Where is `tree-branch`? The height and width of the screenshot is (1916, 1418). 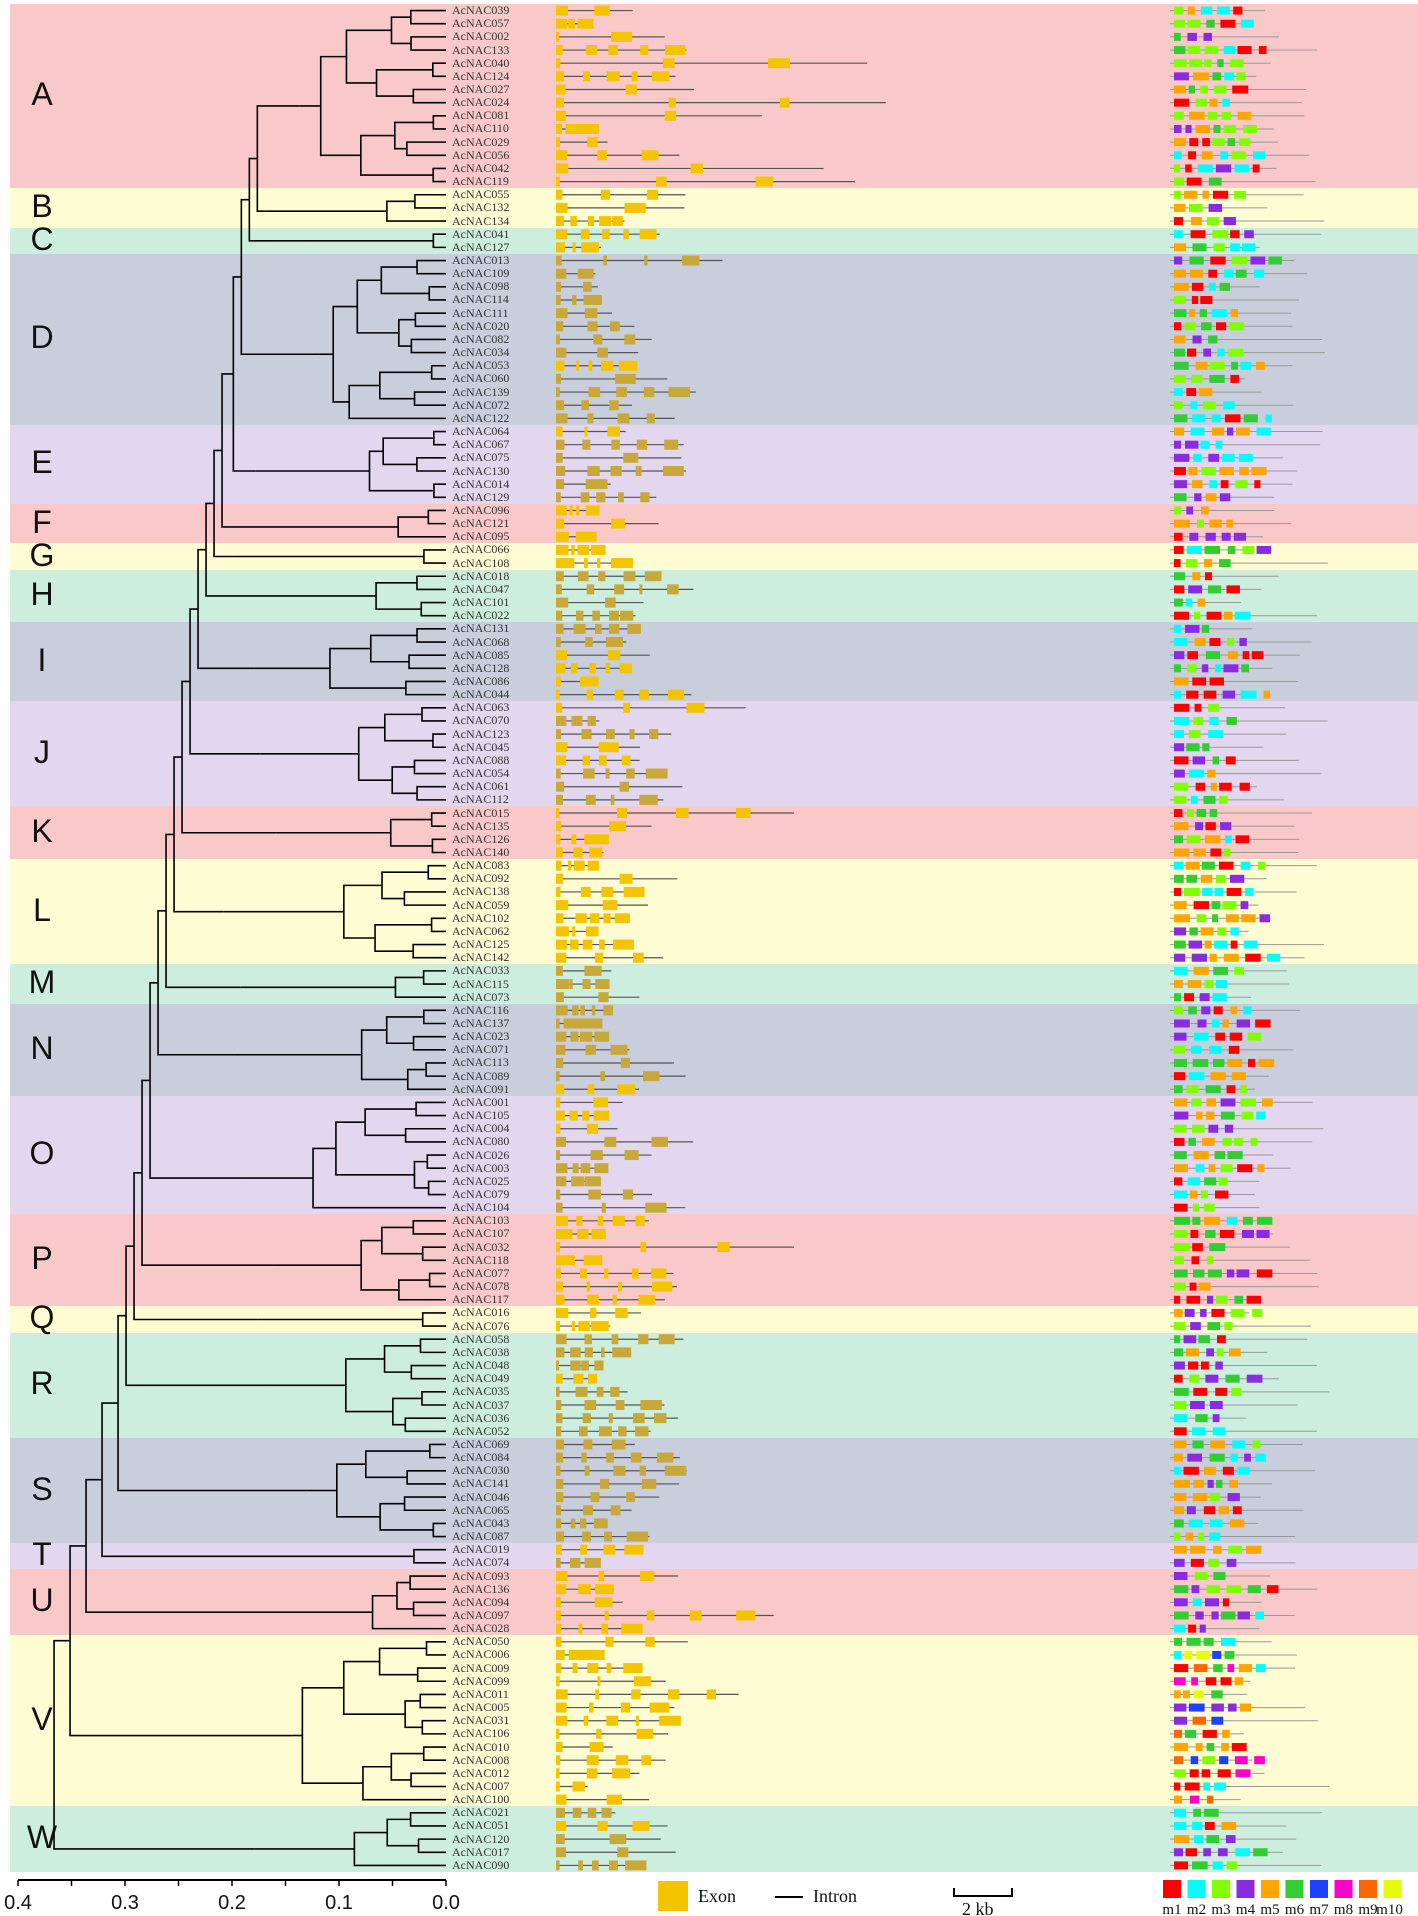 tree-branch is located at coordinates (428, 1780).